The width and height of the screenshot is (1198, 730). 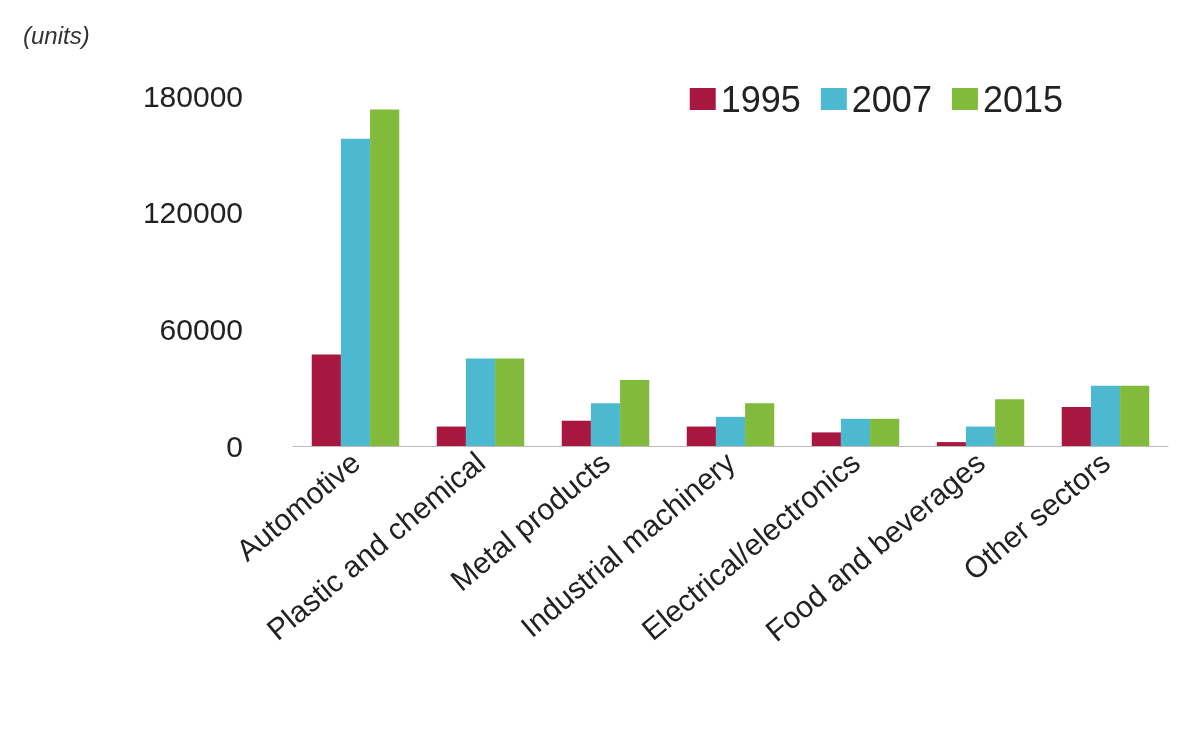 What do you see at coordinates (234, 446) in the screenshot?
I see `y-tick-label: 0` at bounding box center [234, 446].